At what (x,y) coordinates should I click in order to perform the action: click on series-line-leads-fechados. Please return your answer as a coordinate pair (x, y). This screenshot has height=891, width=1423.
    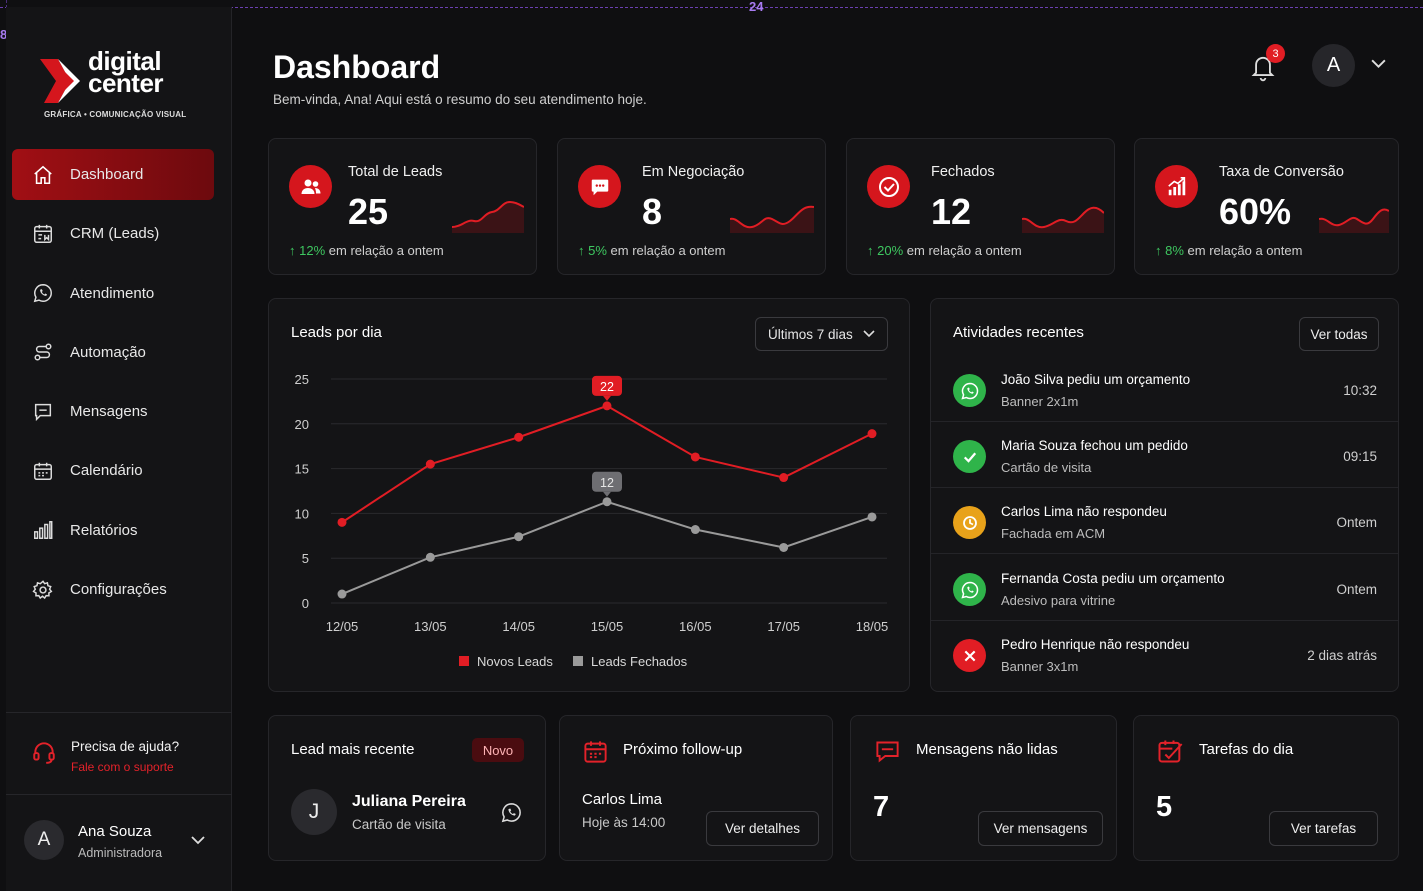
    Looking at the image, I should click on (607, 547).